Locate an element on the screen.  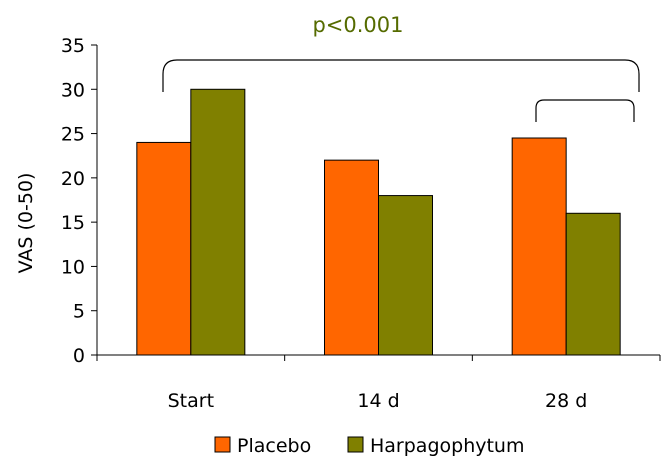
y-tick-label: 30 is located at coordinates (73, 90).